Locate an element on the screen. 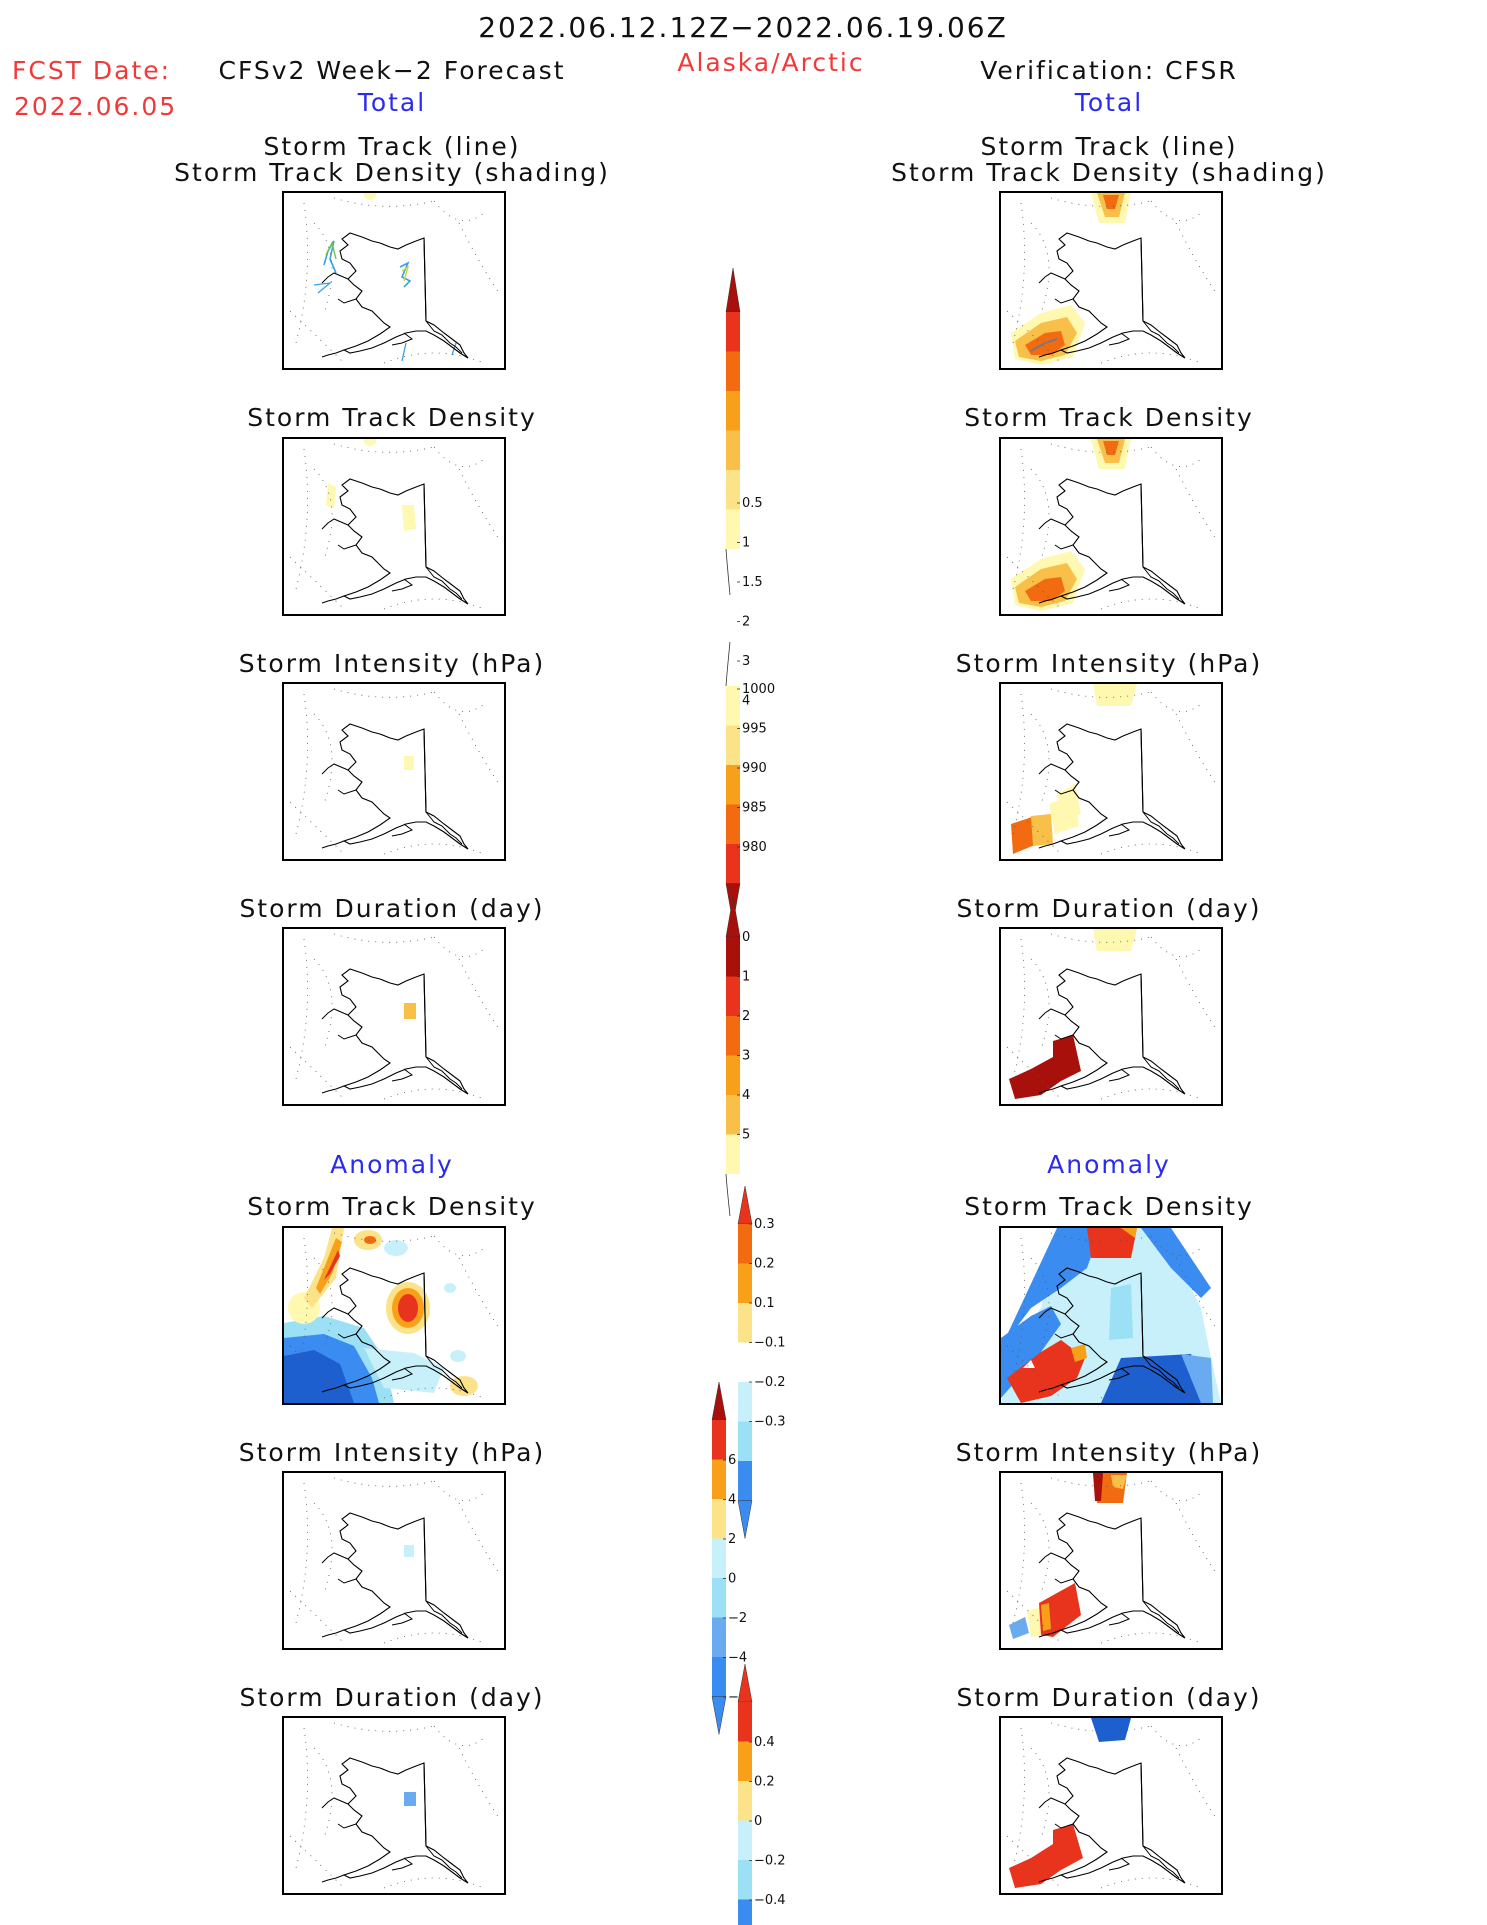 This screenshot has height=1925, width=1487. colorbar-tick-label: 995 is located at coordinates (754, 729).